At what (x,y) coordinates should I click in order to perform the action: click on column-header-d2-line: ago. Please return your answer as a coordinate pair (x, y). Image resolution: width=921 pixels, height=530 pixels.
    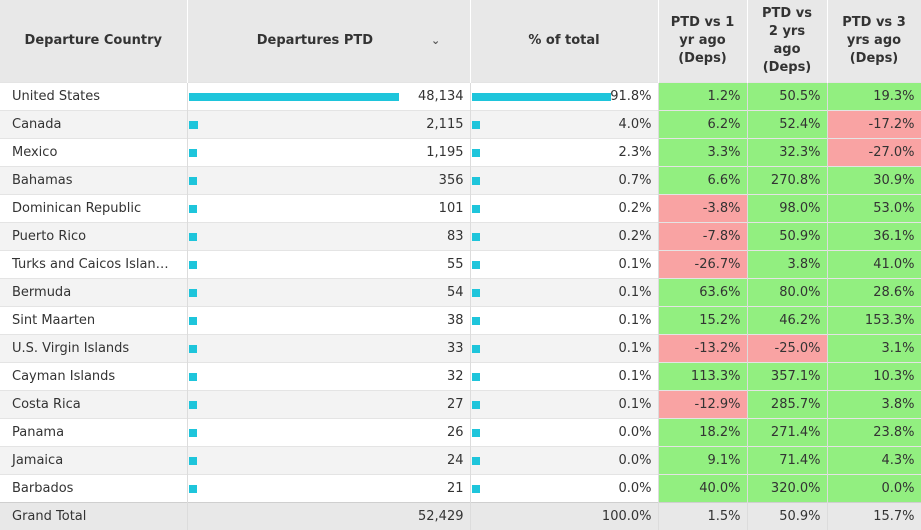
    Looking at the image, I should click on (787, 50).